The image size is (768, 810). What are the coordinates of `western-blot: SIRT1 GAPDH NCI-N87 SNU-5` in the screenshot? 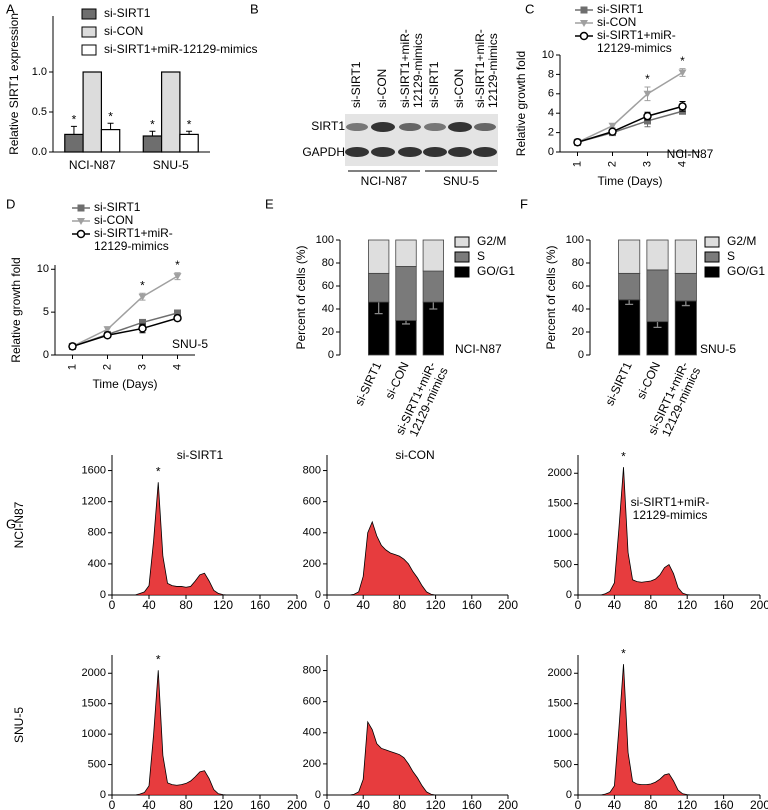 It's located at (400, 151).